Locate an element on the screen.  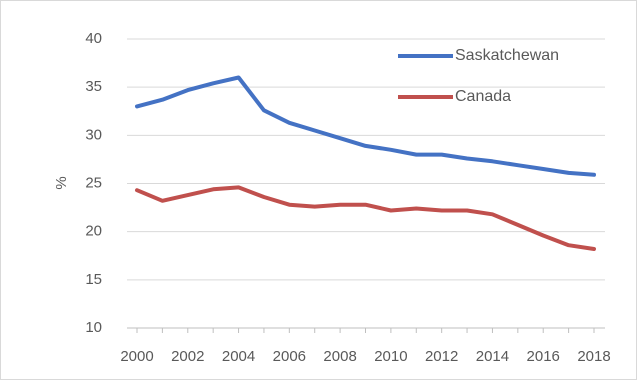
y-axis-tick-labels: 10 15 20 25 30 35 40 is located at coordinates (93, 183).